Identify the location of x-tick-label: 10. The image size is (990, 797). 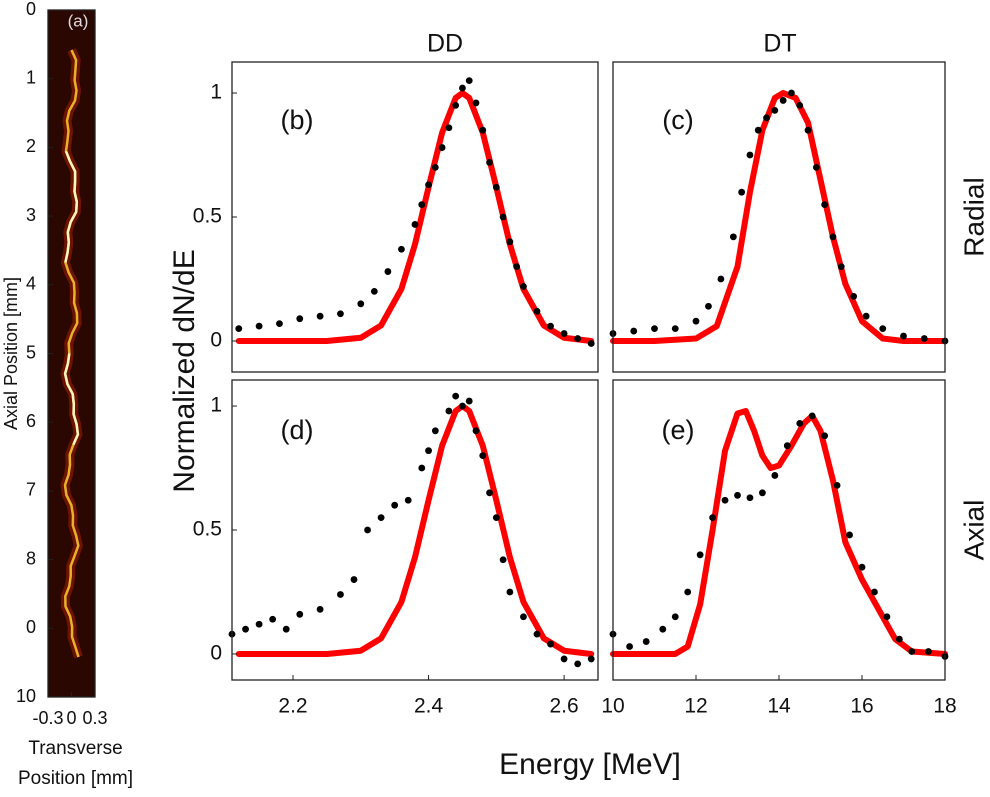
(612, 706).